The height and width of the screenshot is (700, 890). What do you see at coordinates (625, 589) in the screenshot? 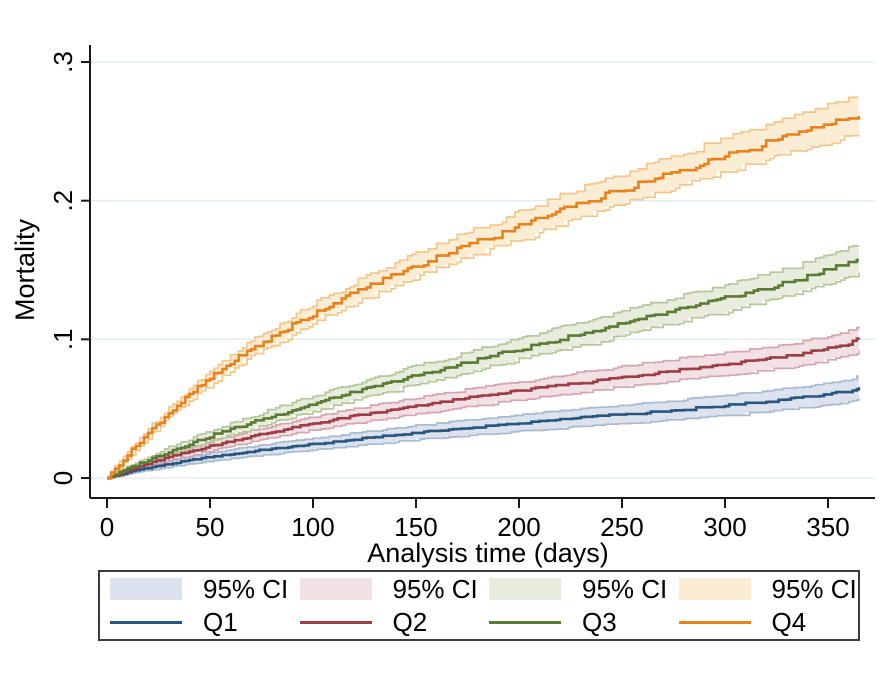
I see `q3-ci-label: 95% CI` at bounding box center [625, 589].